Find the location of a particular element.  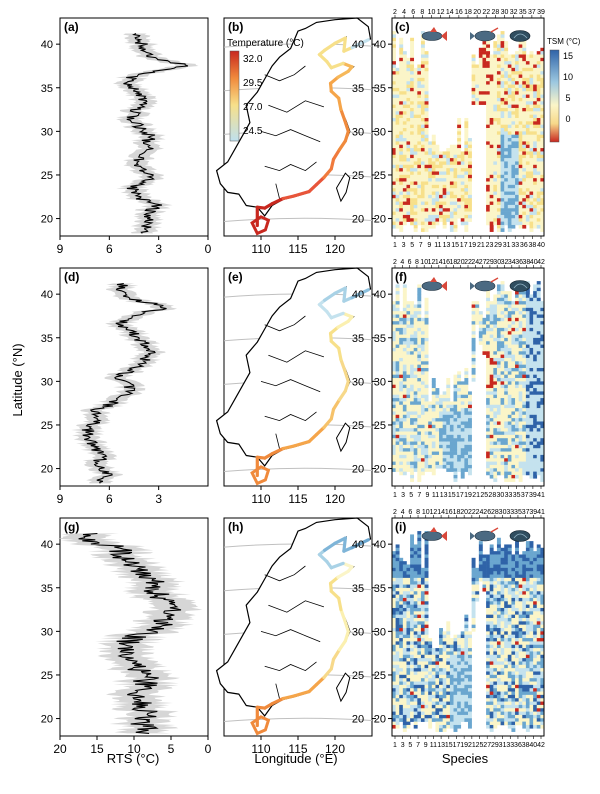

heatmap-y-tick-label: 25 is located at coordinates (380, 426).